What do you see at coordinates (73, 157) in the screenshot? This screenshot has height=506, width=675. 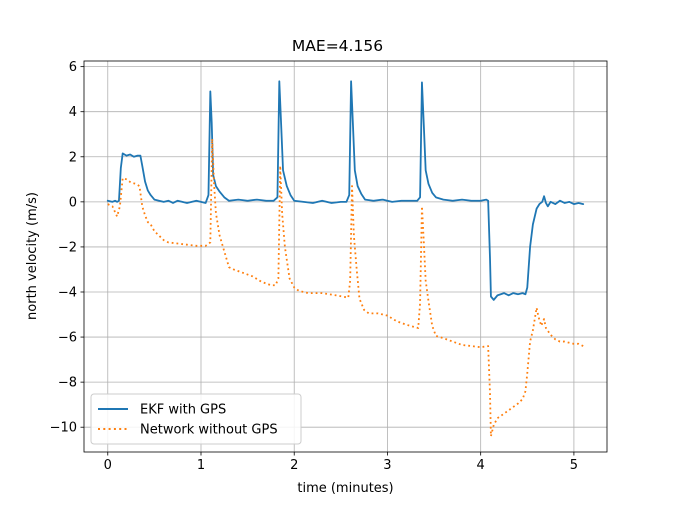 I see `y-tick-label: 2` at bounding box center [73, 157].